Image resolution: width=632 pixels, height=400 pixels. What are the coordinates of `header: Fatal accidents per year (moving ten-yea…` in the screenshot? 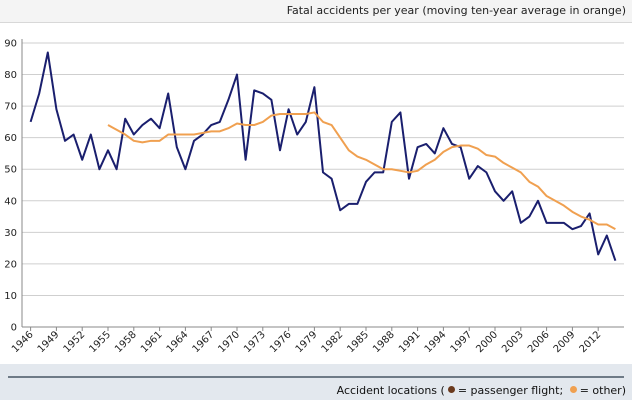 It's located at (316, 11).